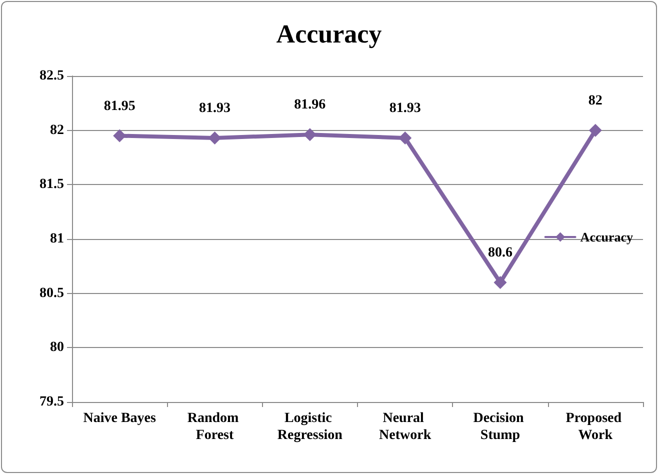  What do you see at coordinates (52, 76) in the screenshot?
I see `y-tick-label: 82.5` at bounding box center [52, 76].